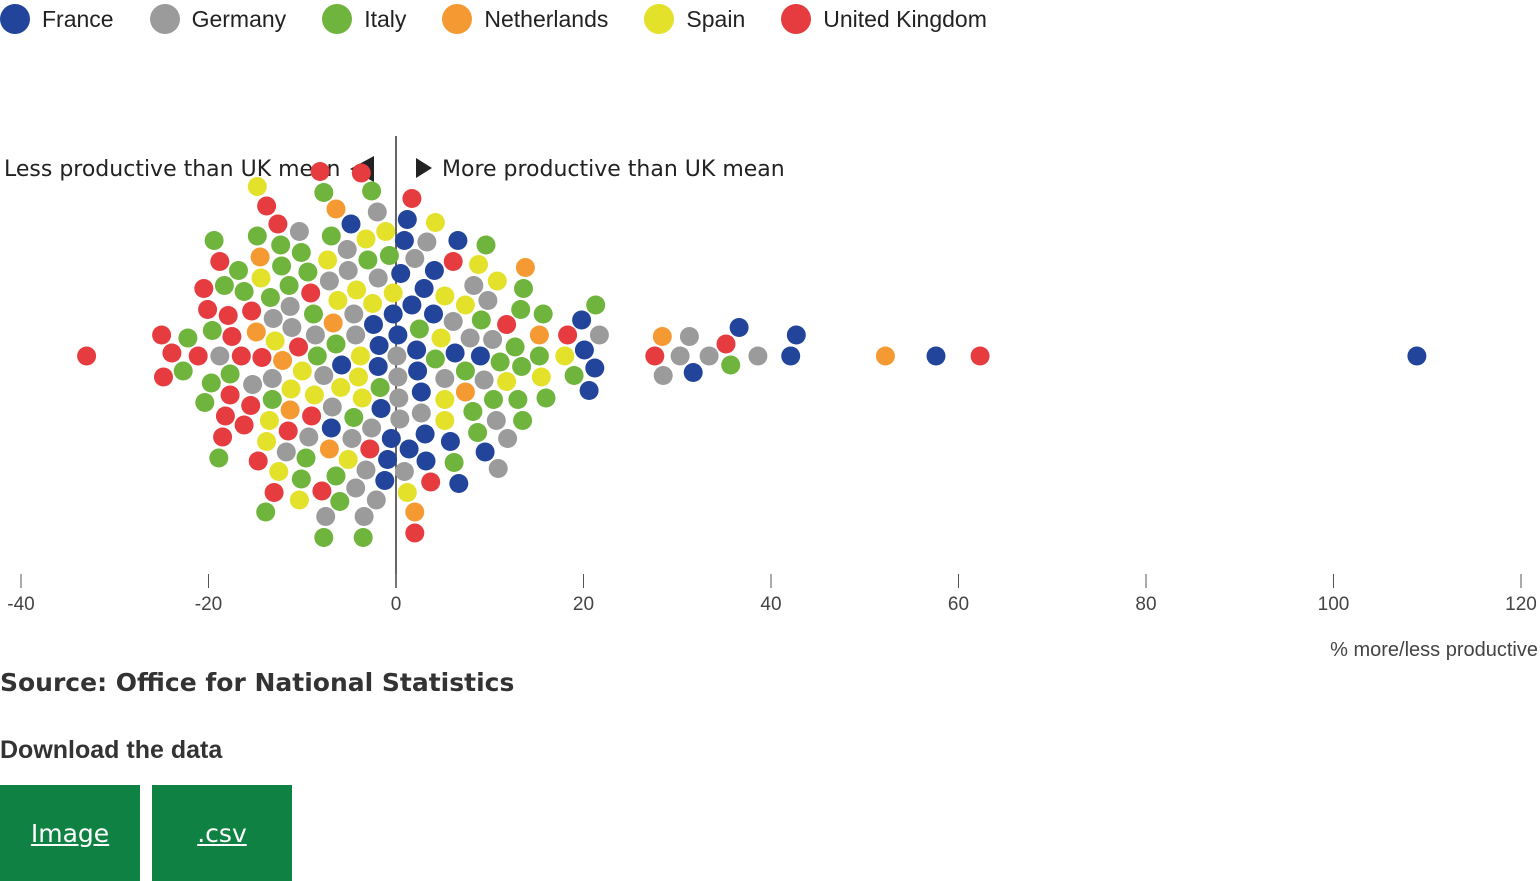 This screenshot has height=881, width=1540. Describe the element at coordinates (70, 833) in the screenshot. I see `download-image-button: Image` at that location.